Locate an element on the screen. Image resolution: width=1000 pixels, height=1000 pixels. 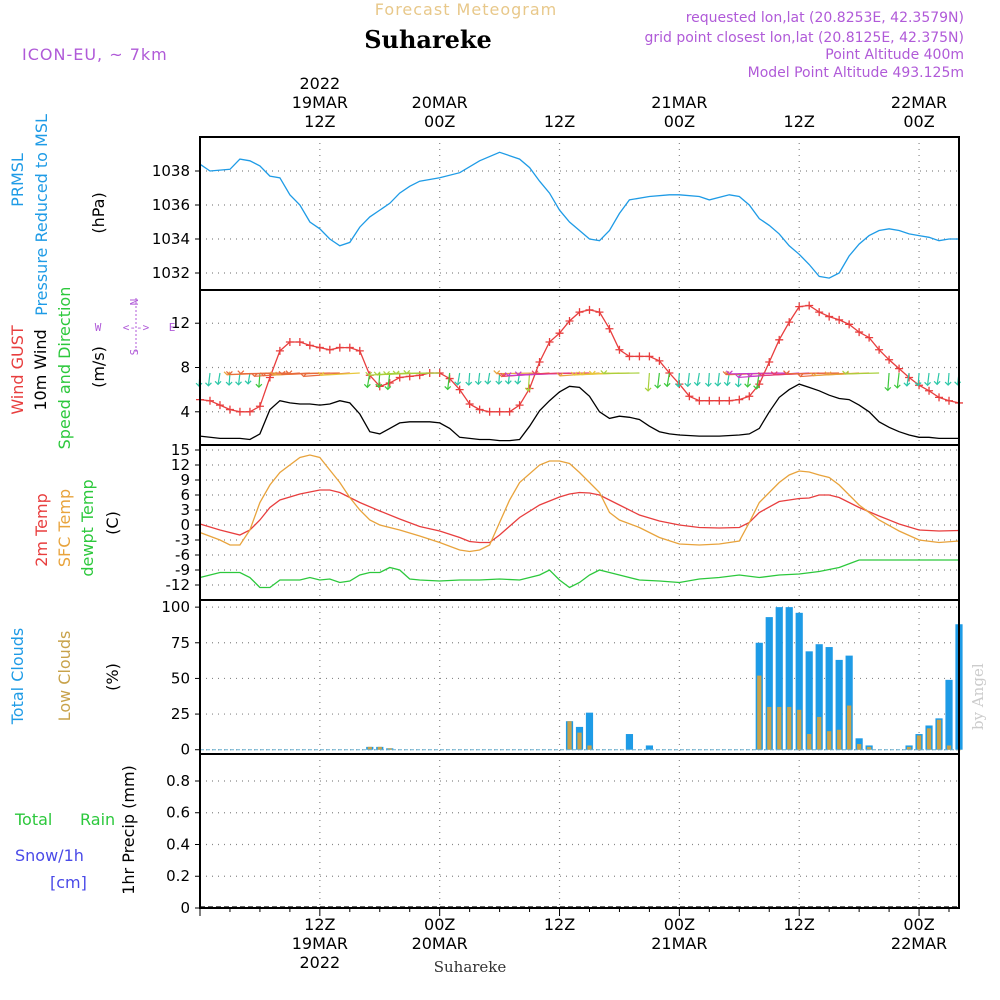
legend-snow: Snow/1h is located at coordinates (49, 855).